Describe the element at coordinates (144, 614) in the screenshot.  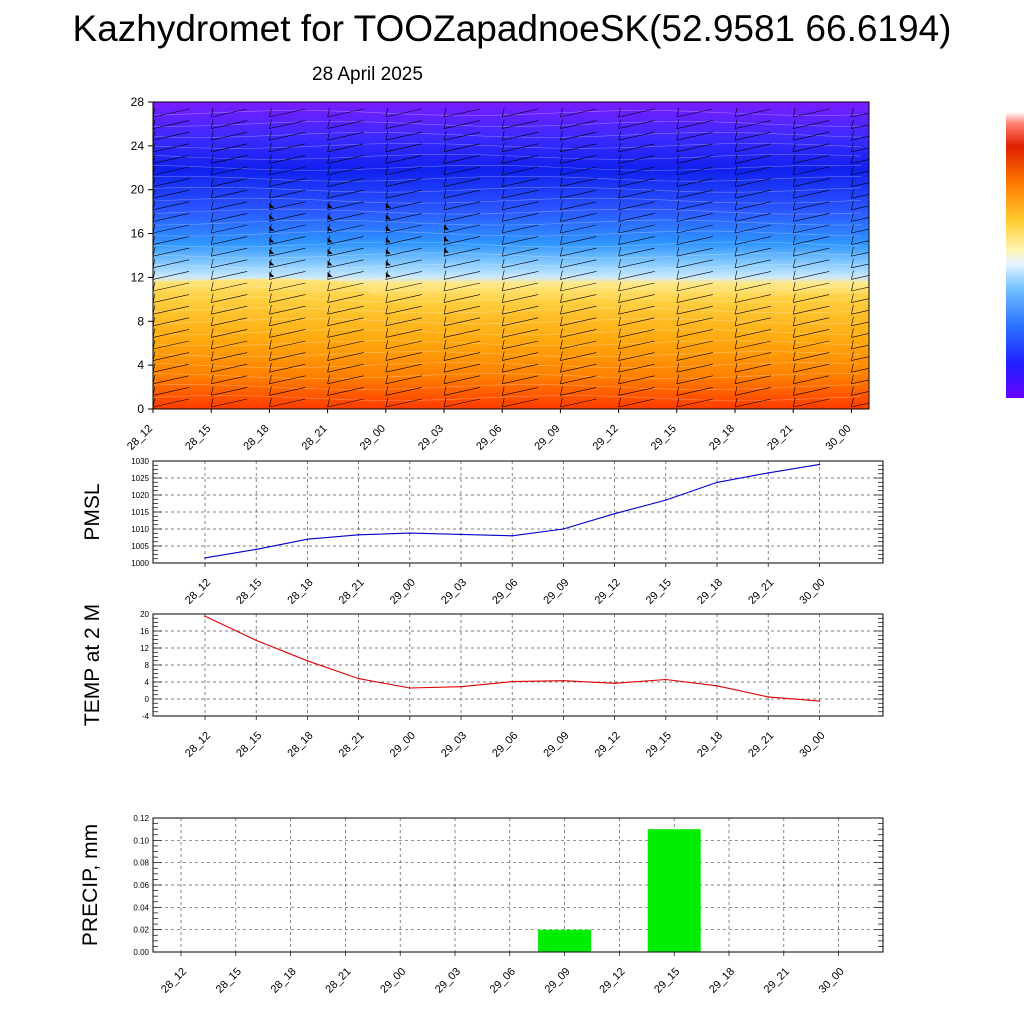
I see `y-tick-label: 20` at that location.